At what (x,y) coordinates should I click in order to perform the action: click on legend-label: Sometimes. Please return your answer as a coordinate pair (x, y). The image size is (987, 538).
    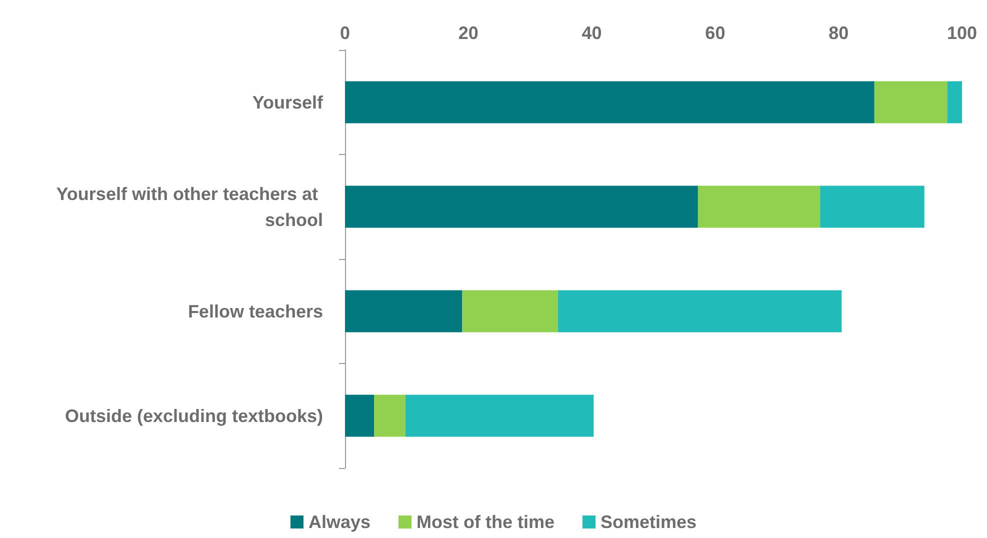
    Looking at the image, I should click on (648, 522).